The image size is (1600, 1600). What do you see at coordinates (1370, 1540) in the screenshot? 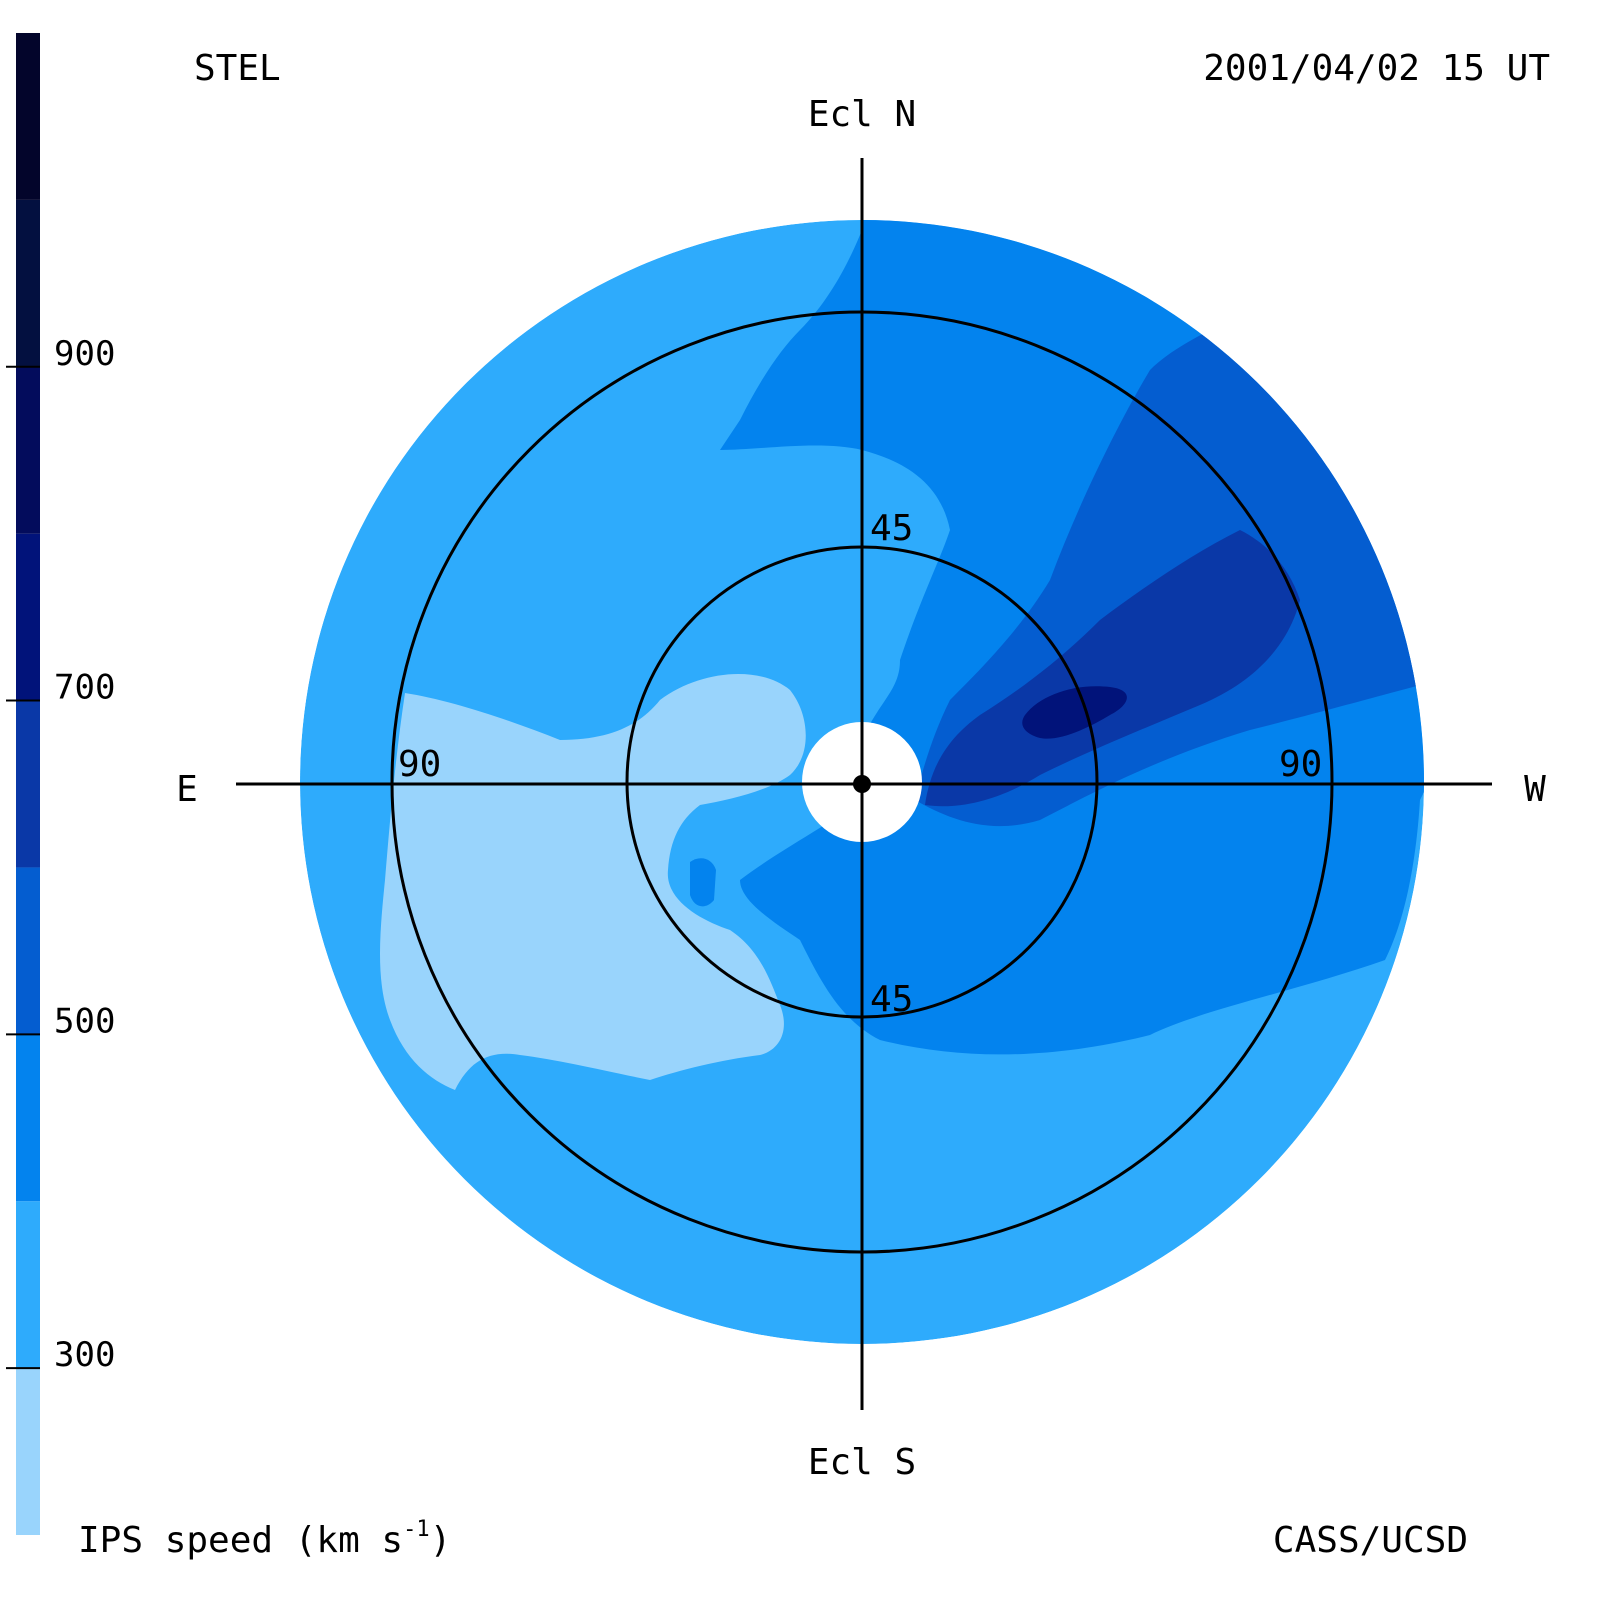
I see `credit-label: CASS/UCSD` at bounding box center [1370, 1540].